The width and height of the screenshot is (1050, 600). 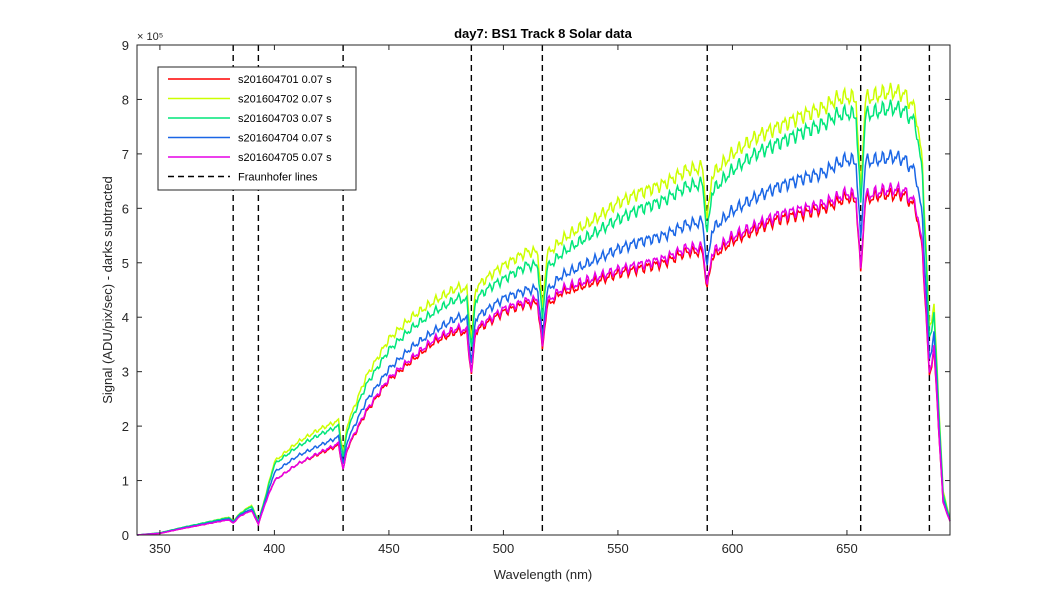 What do you see at coordinates (125, 426) in the screenshot?
I see `y-tick-label-2: 2` at bounding box center [125, 426].